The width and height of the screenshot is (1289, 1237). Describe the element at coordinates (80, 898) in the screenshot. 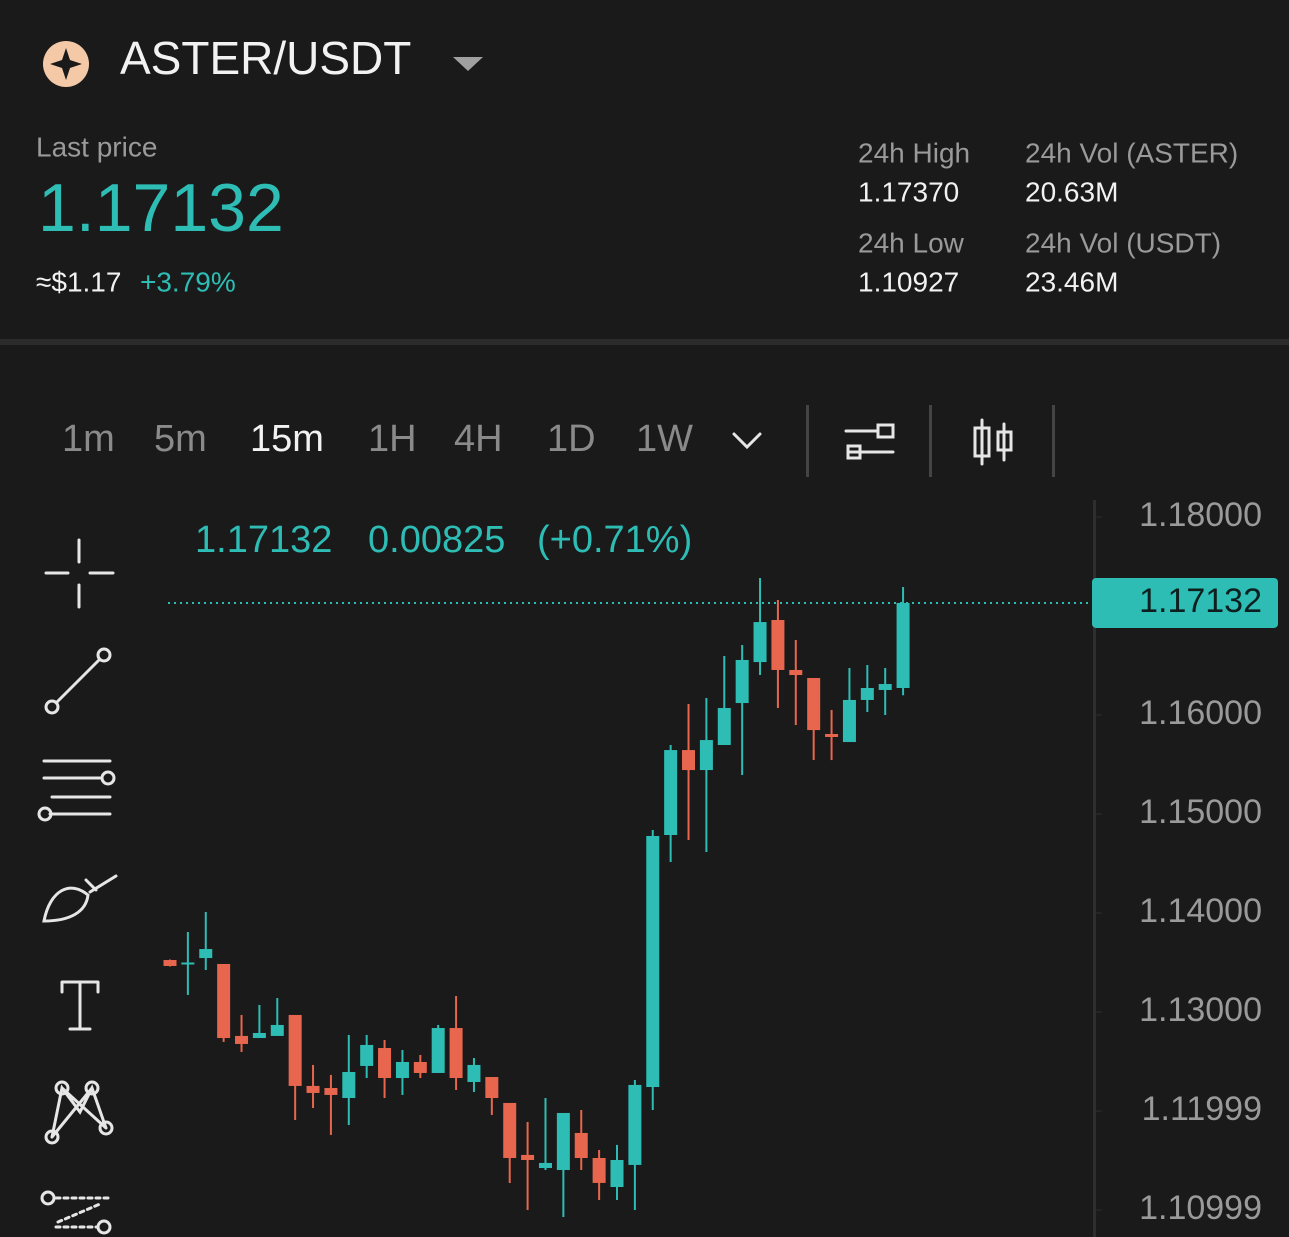

I see `brush-tool` at that location.